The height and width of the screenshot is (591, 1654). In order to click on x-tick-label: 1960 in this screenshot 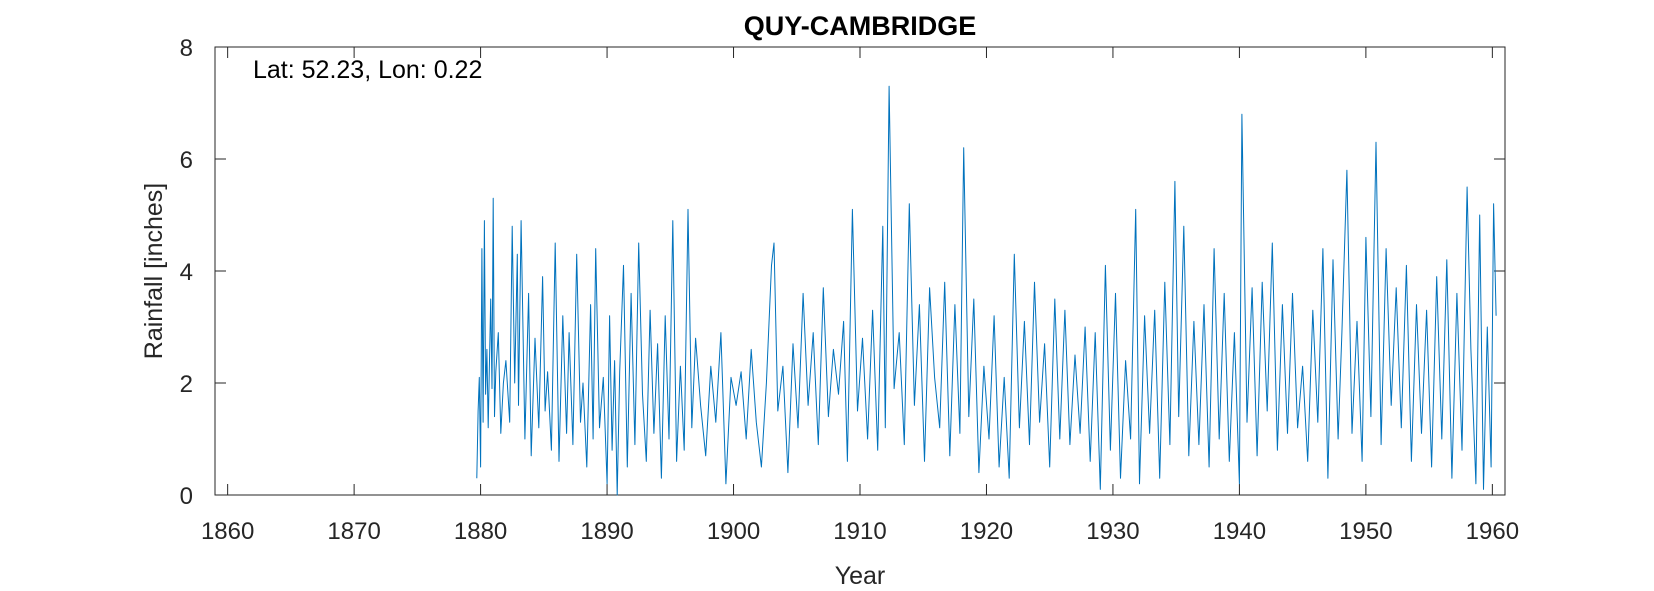, I will do `click(1492, 531)`.